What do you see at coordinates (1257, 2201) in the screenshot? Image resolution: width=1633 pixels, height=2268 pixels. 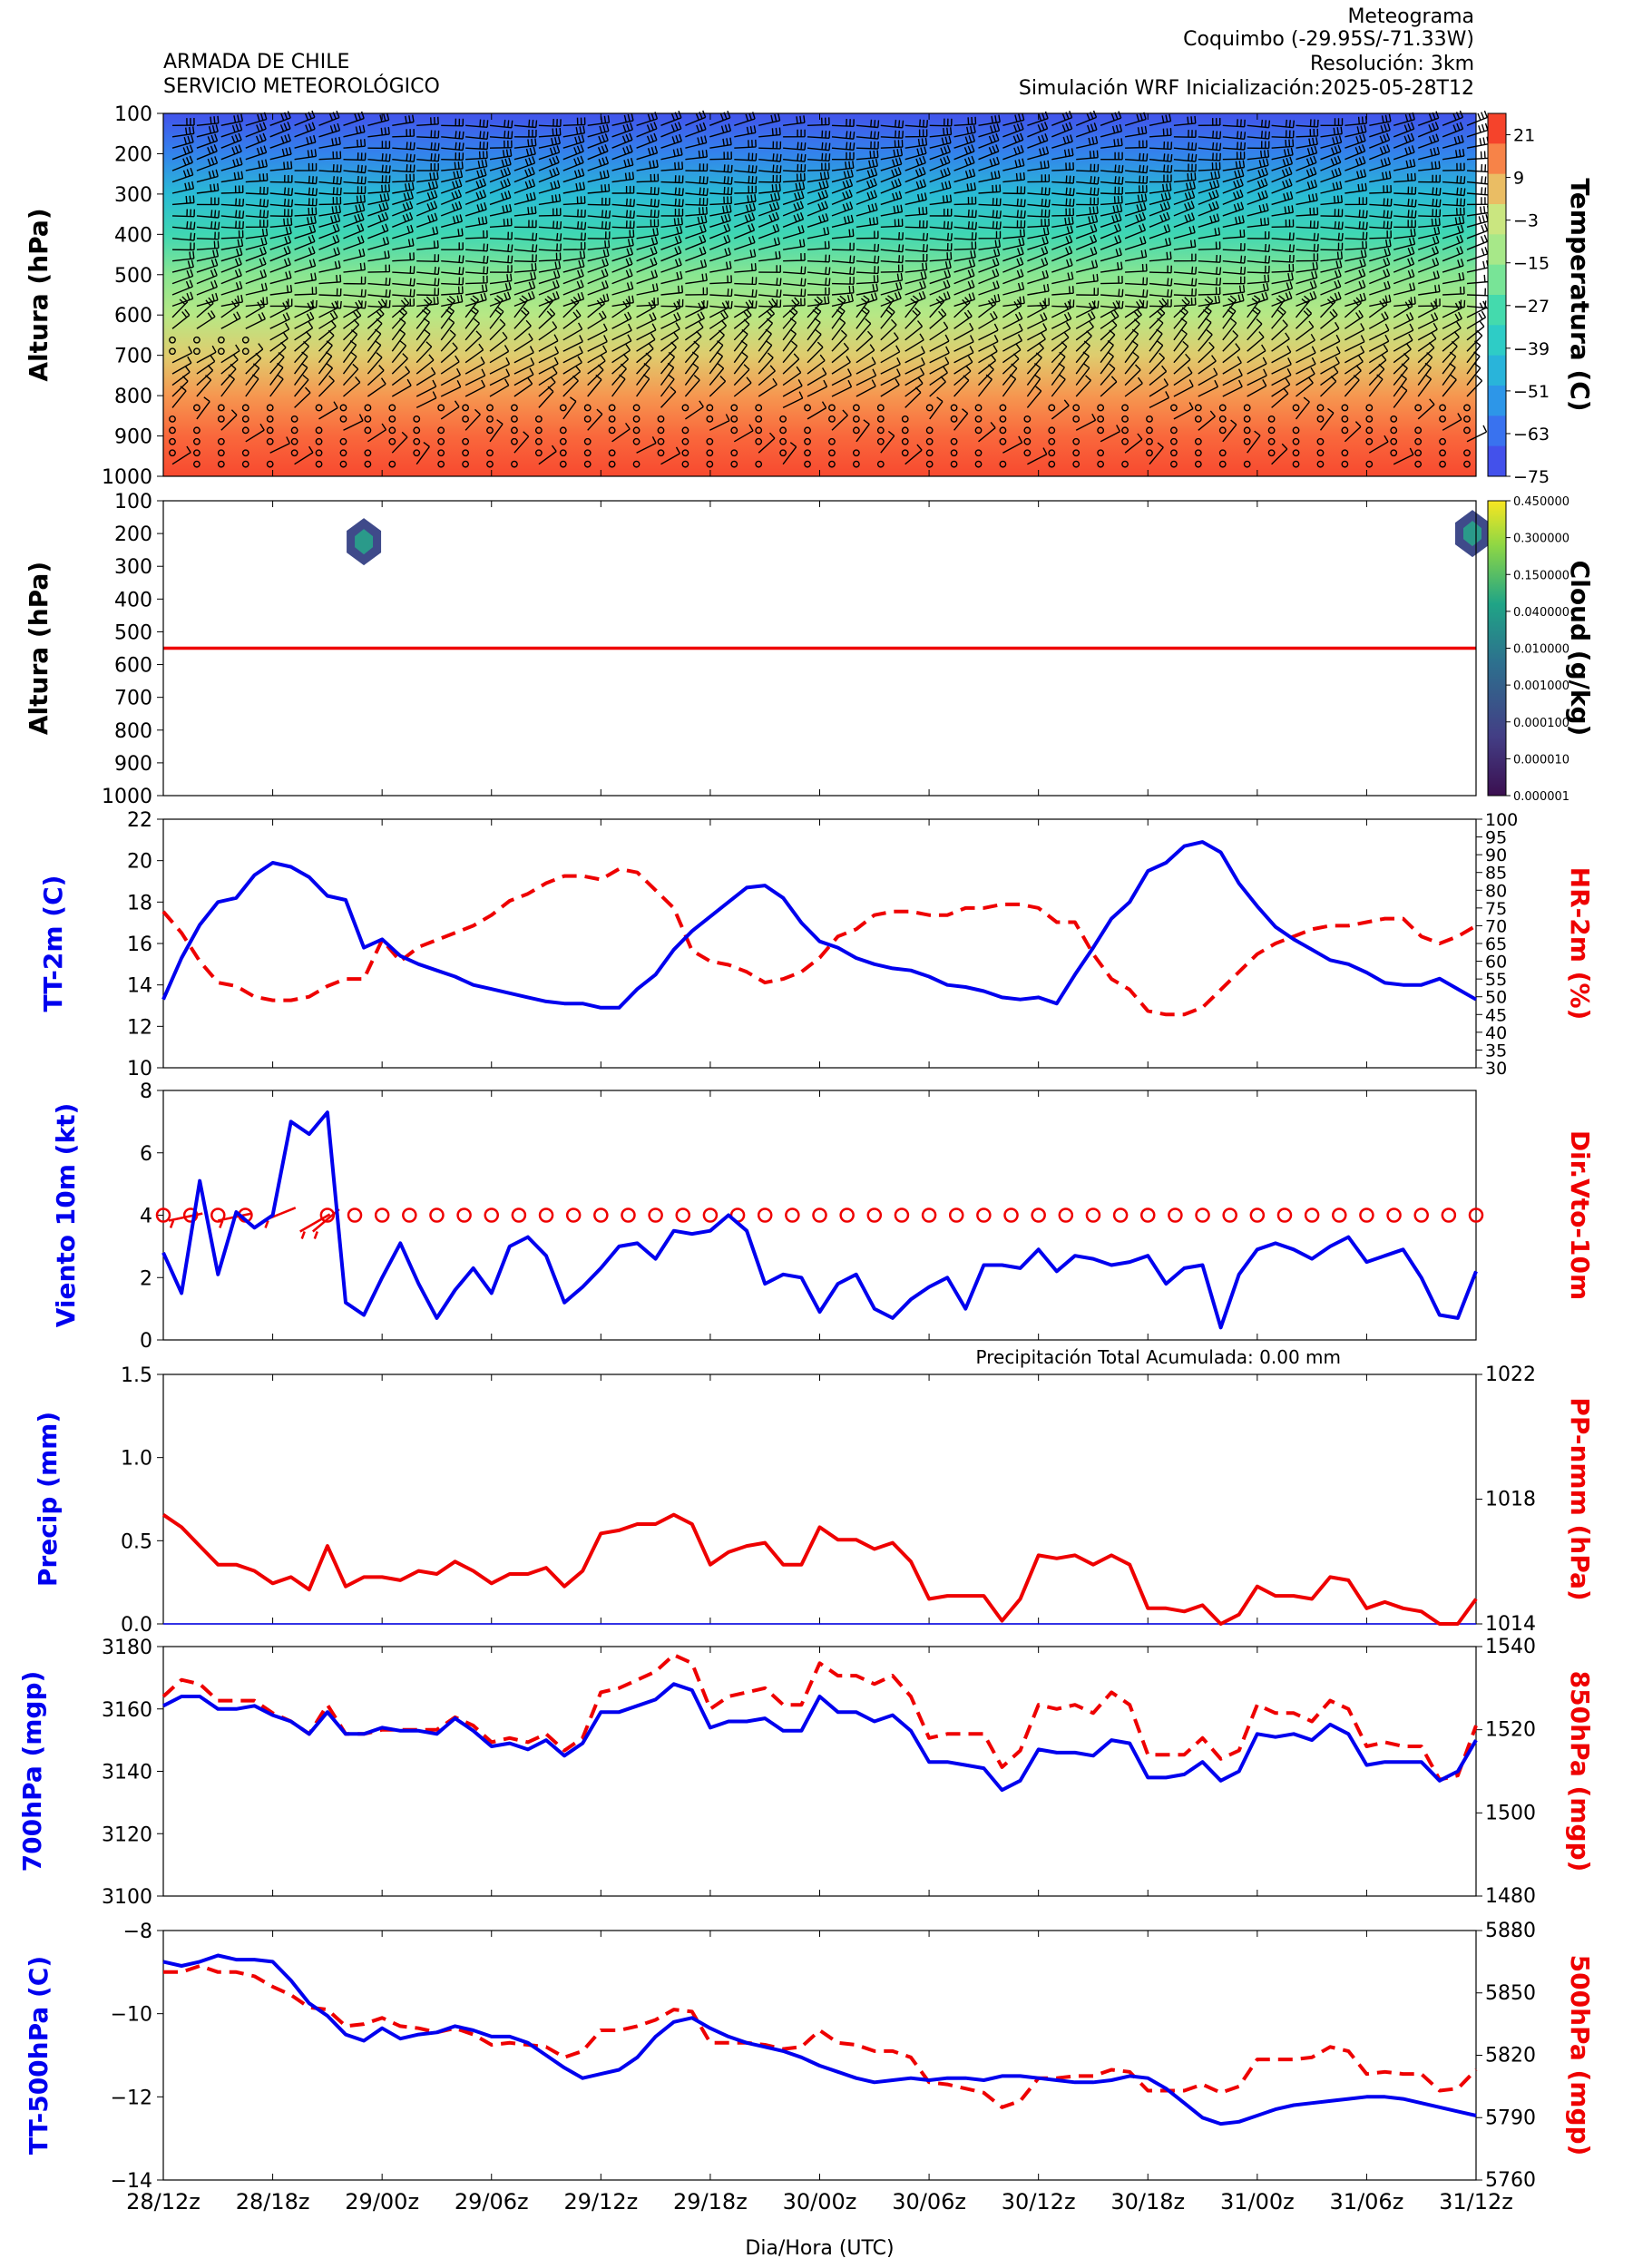 I see `x-tick-label: 31/00z` at bounding box center [1257, 2201].